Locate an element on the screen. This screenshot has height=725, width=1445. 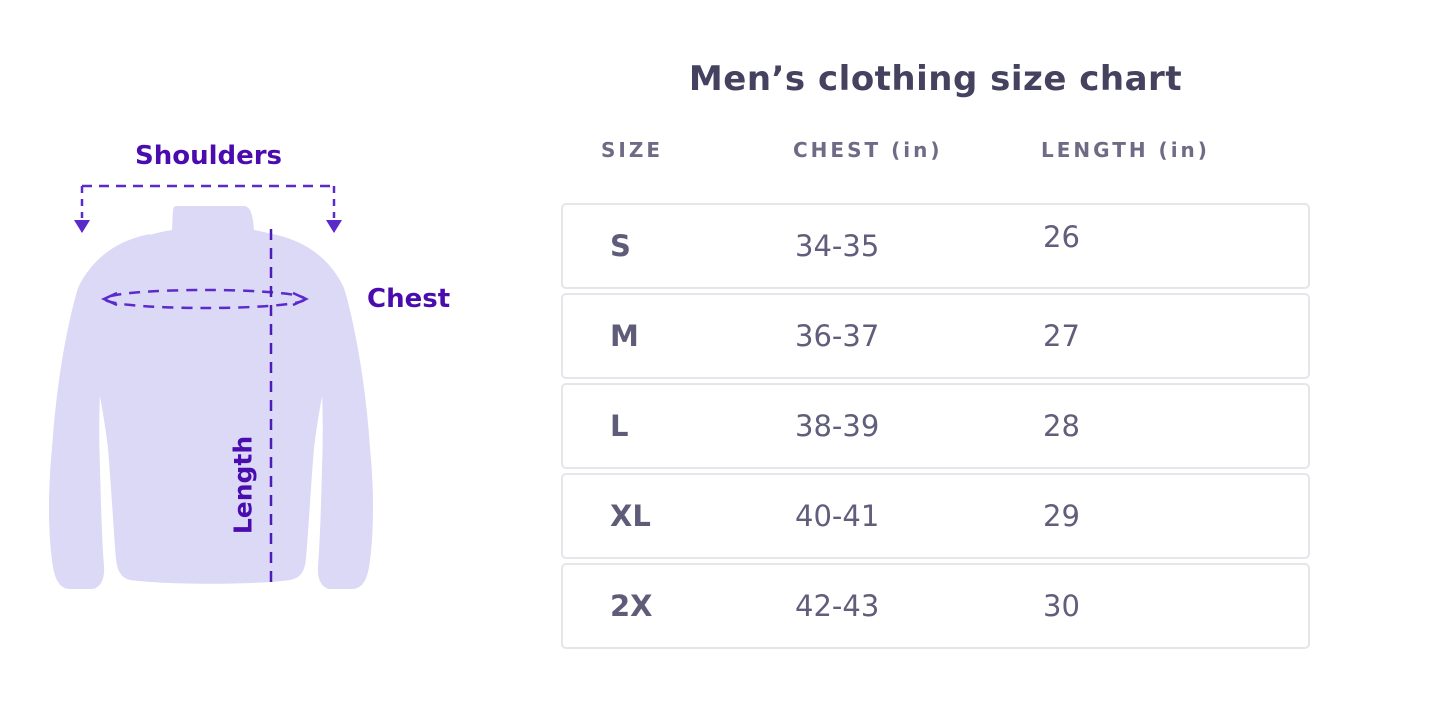
length-label: Length is located at coordinates (243, 485).